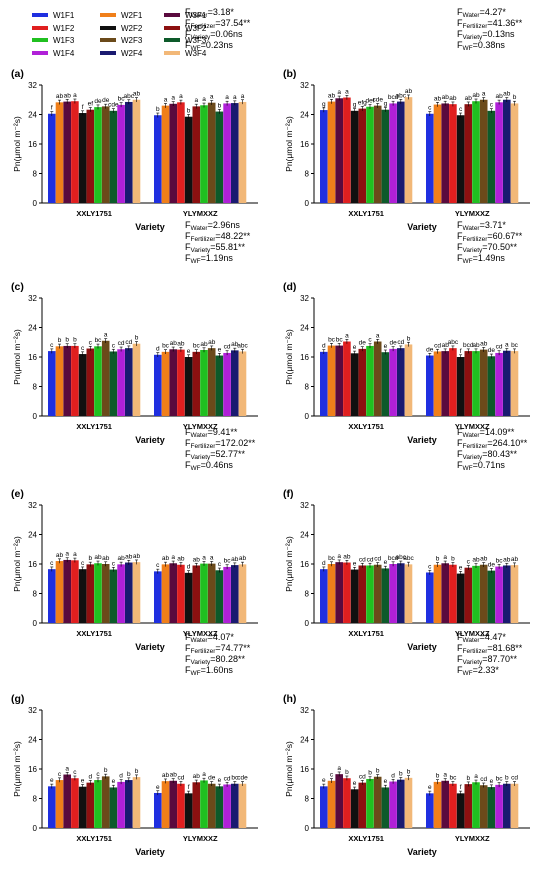  What do you see at coordinates (355, 105) in the screenshot?
I see `significance-label: g` at bounding box center [355, 105].